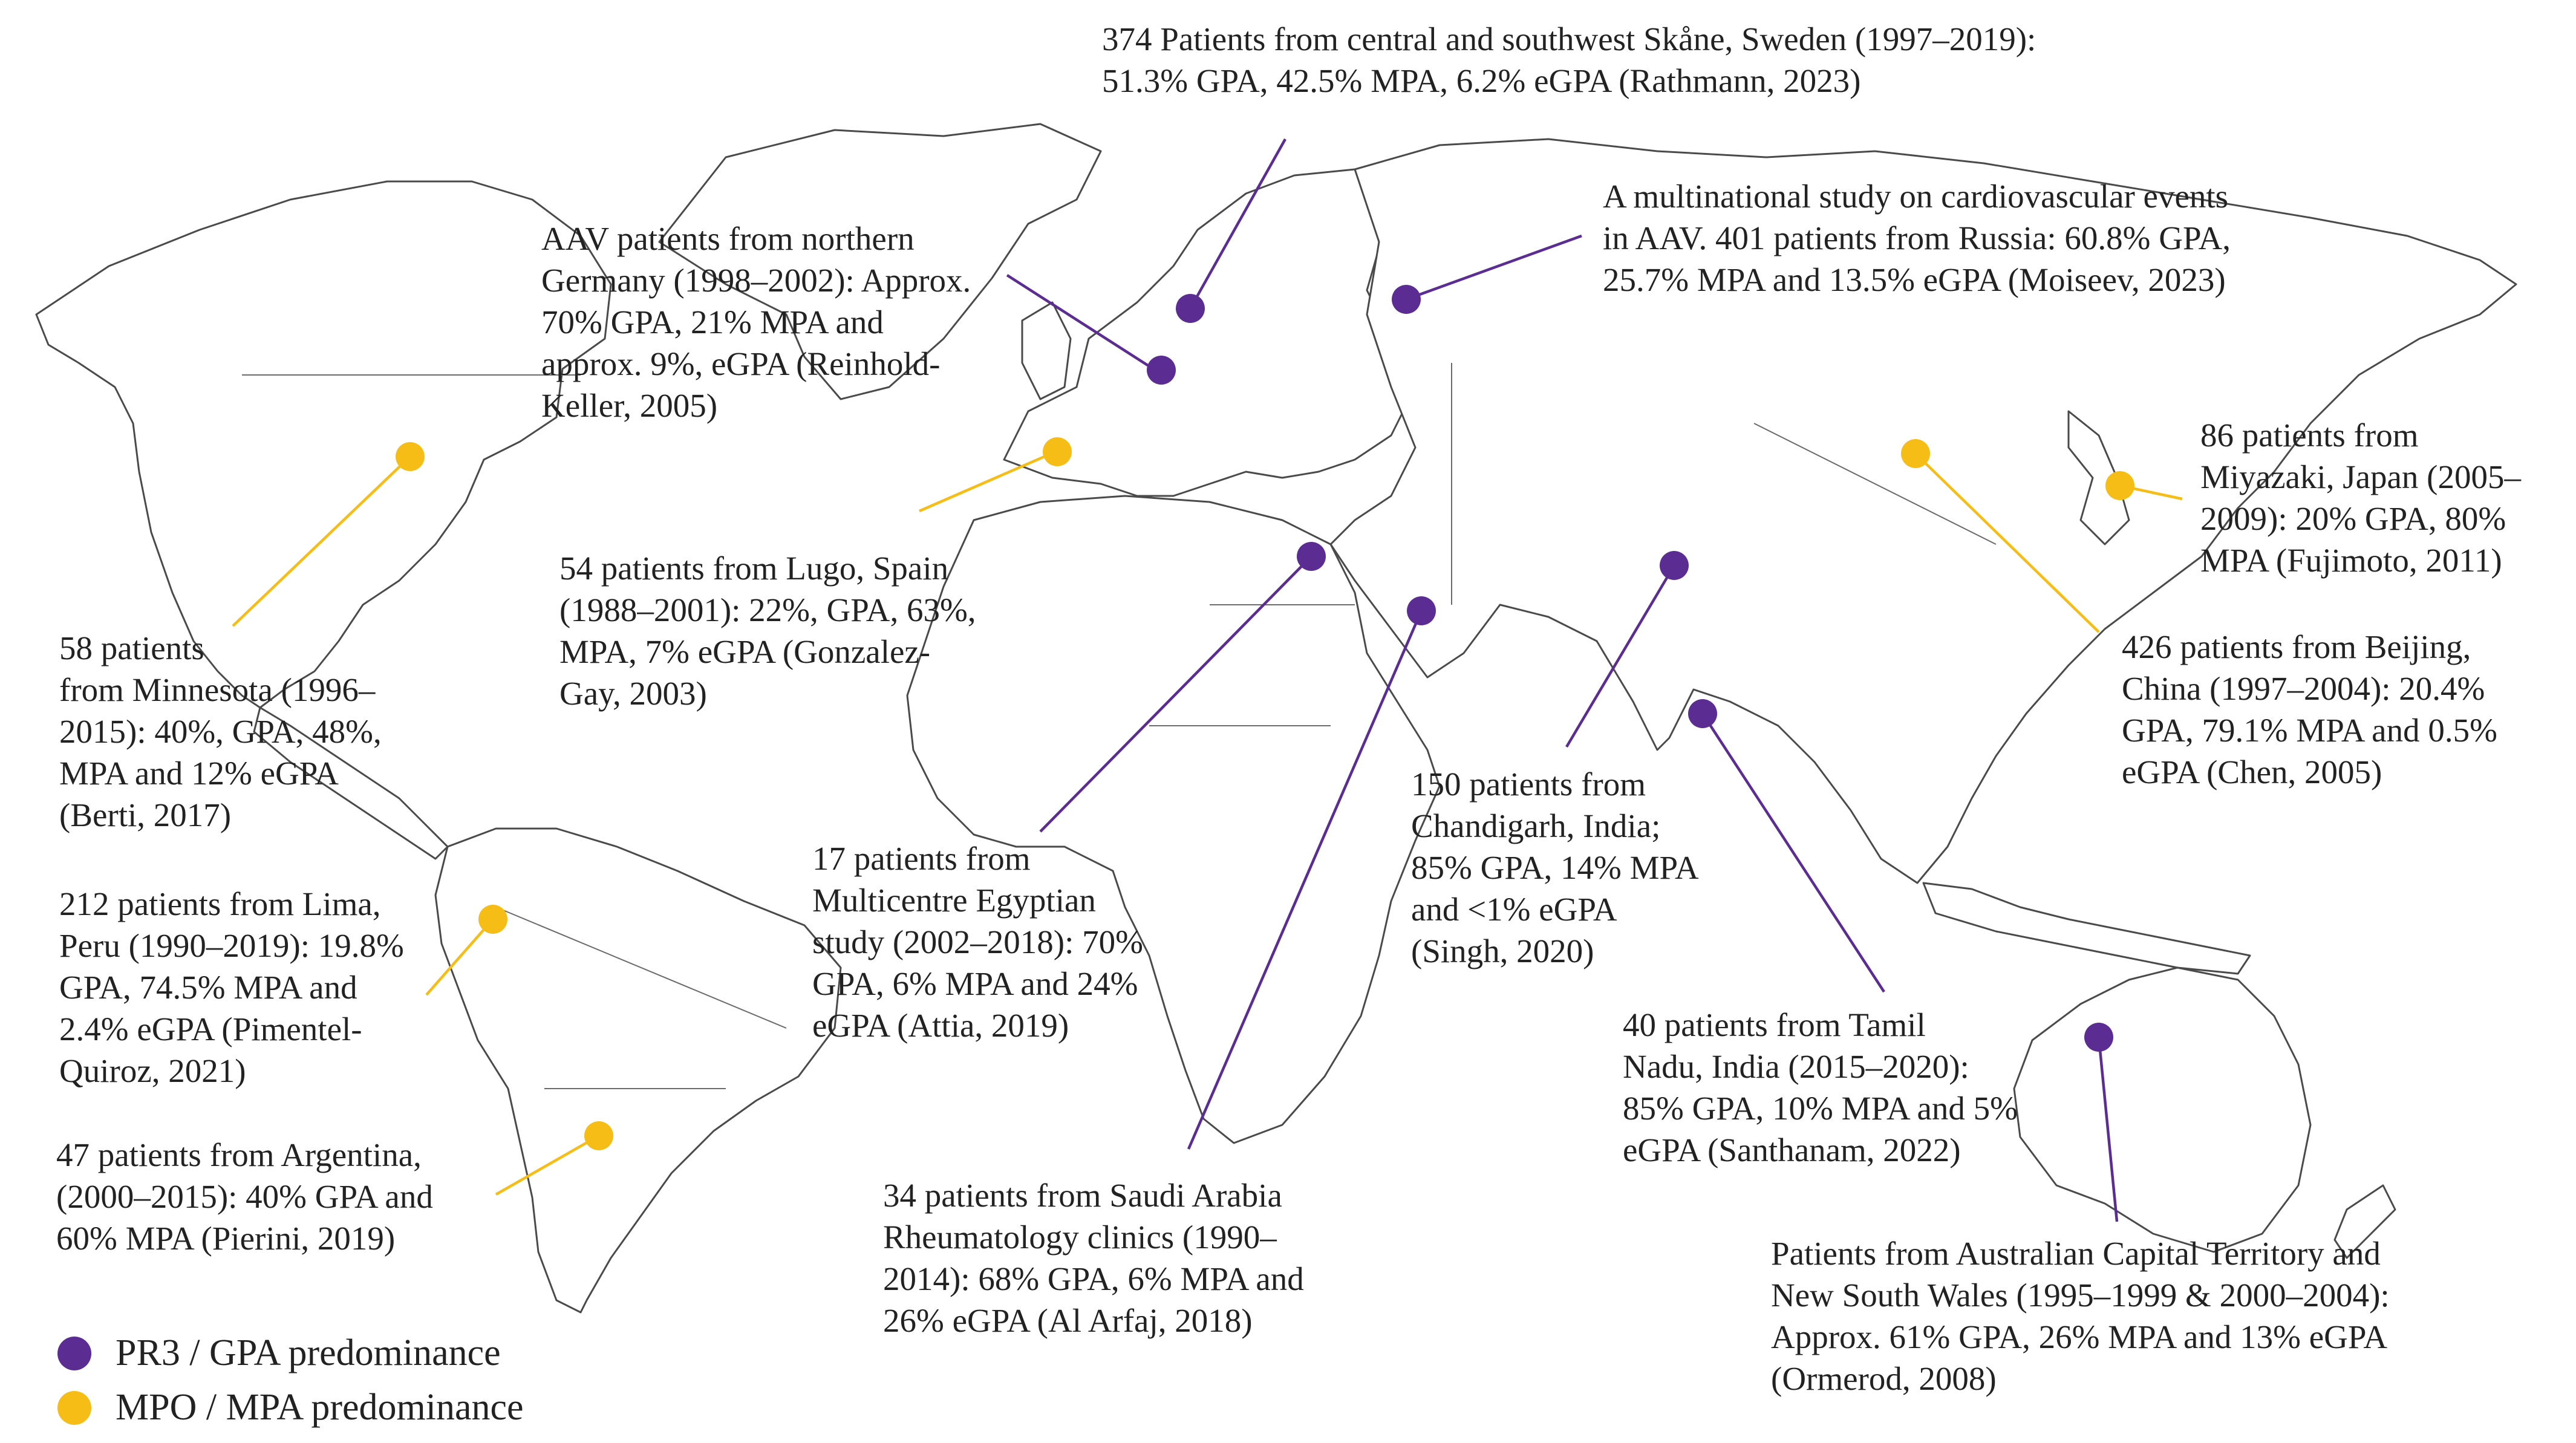 This screenshot has height=1443, width=2576. Describe the element at coordinates (1068, 1320) in the screenshot. I see `annotation-line: 26% eGPA (Al Arfaj, 2018)` at that location.